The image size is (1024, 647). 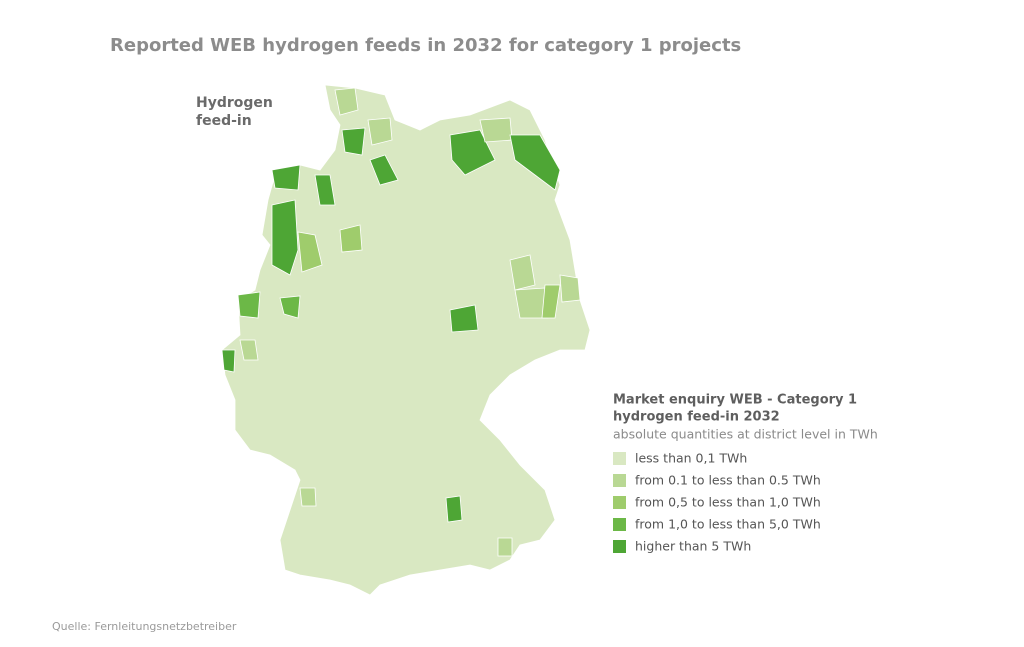 I want to click on legend-title: hydrogen feed-in 2032, so click(x=696, y=417).